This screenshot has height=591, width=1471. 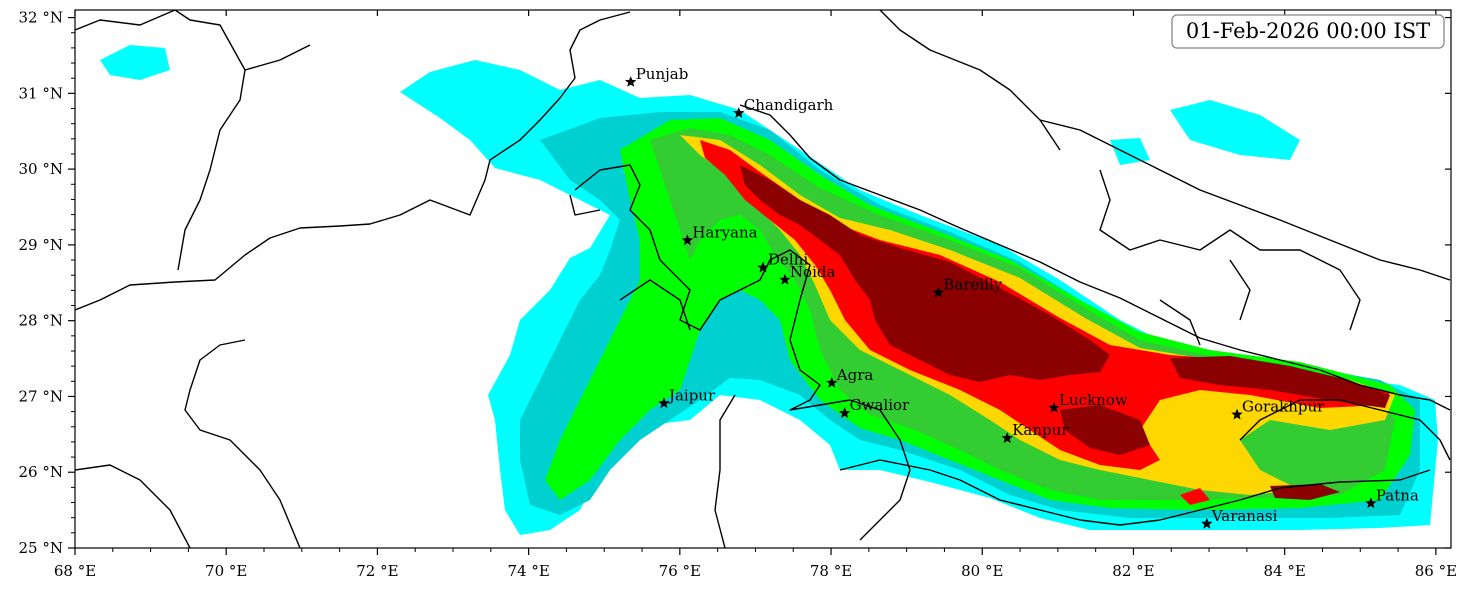 I want to click on city-label: Lucknow, so click(x=1093, y=400).